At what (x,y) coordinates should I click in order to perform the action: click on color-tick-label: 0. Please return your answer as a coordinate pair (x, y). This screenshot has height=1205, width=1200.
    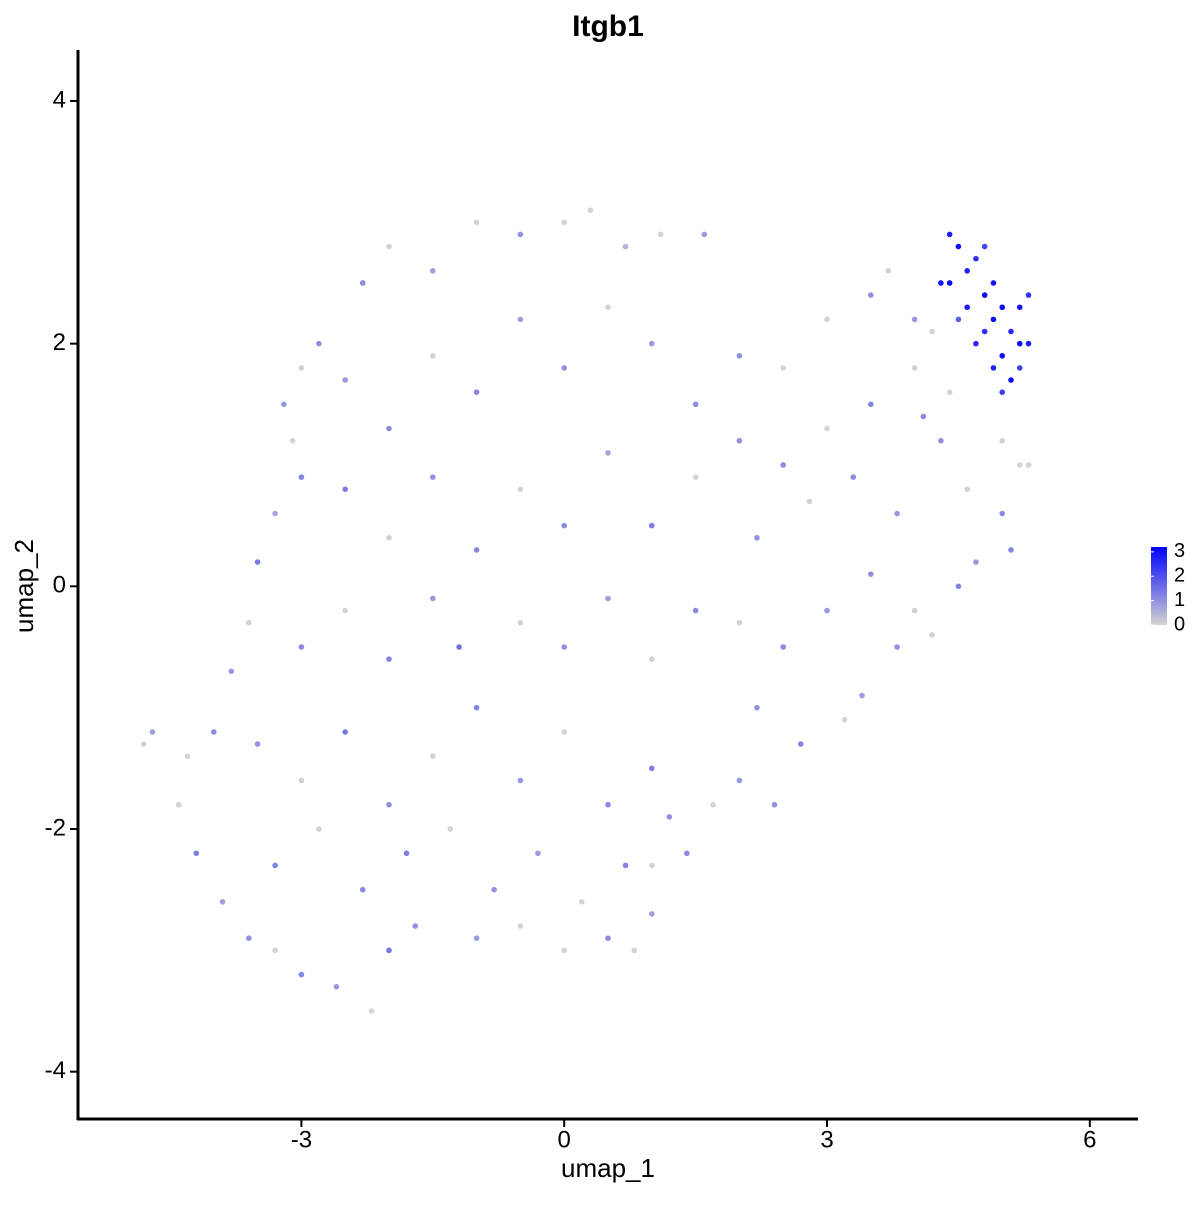
    Looking at the image, I should click on (1179, 624).